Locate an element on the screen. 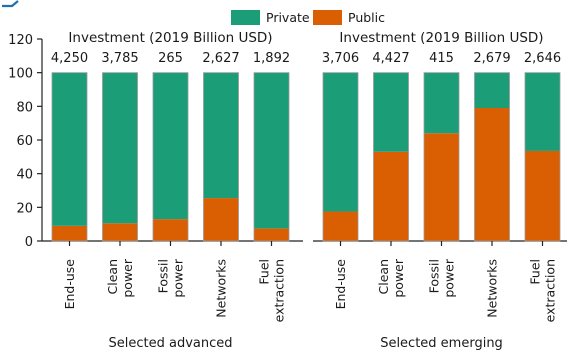 This screenshot has height=352, width=570. y-tick-label: 60 is located at coordinates (24, 141).